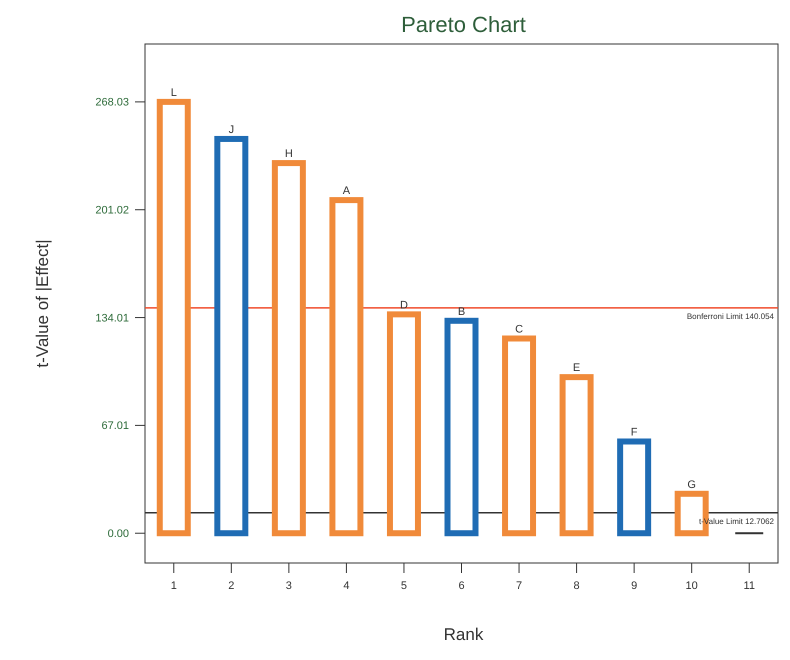 The height and width of the screenshot is (660, 790). I want to click on x-tick-label: 2, so click(231, 586).